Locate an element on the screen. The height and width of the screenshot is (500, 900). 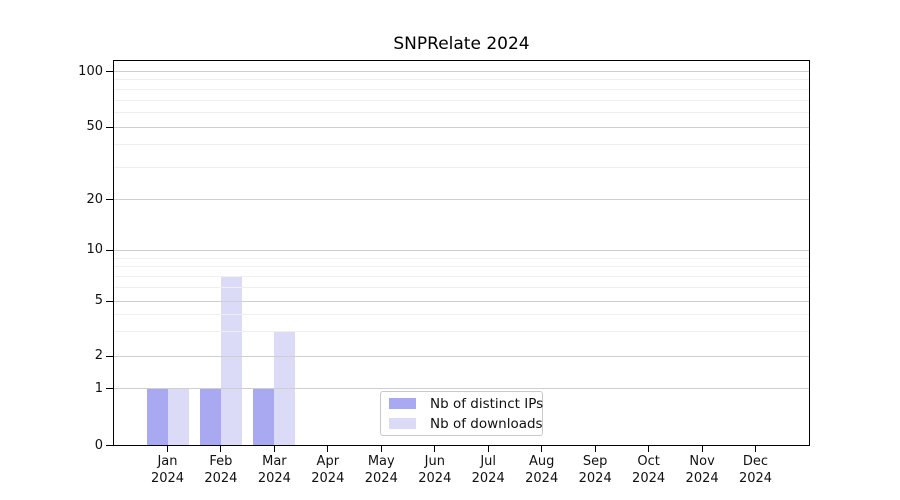
legend-label-distinct-ips: Nb of distinct IPs is located at coordinates (487, 403).